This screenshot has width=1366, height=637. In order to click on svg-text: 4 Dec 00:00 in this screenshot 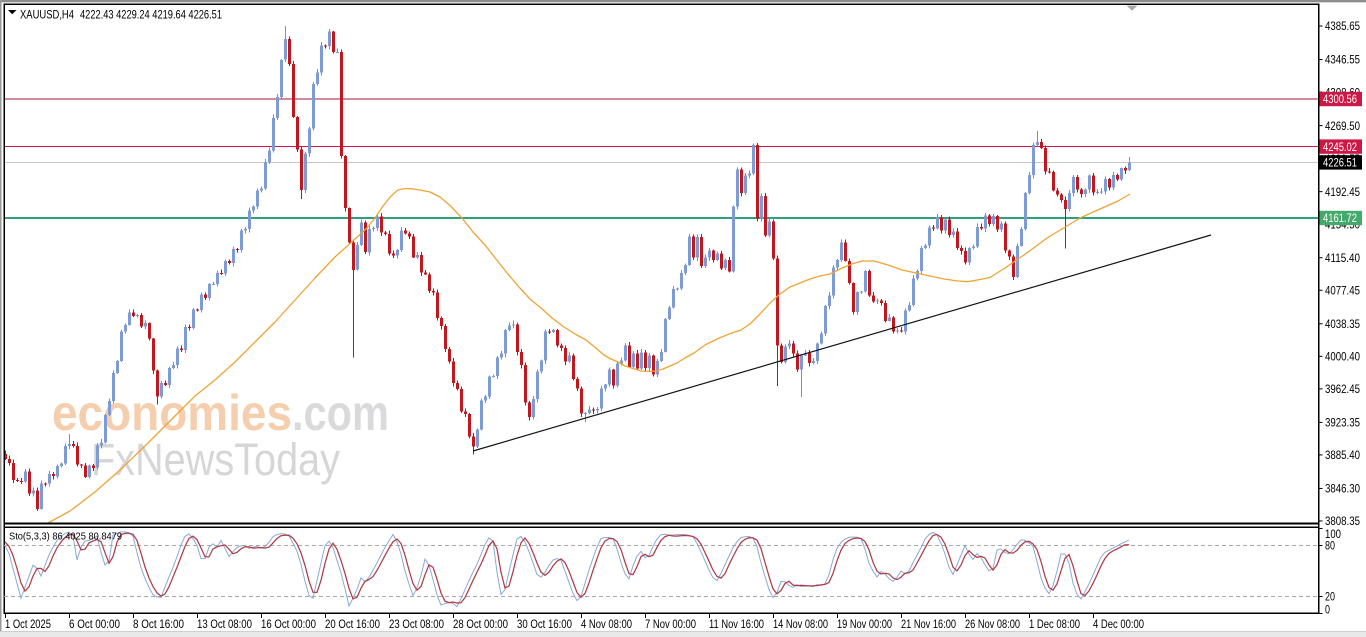, I will do `click(1118, 625)`.